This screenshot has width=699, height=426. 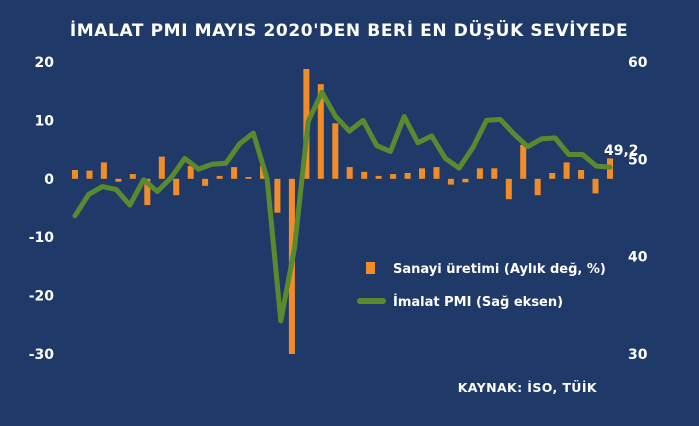 I want to click on right-tick-label: 60, so click(x=638, y=63).